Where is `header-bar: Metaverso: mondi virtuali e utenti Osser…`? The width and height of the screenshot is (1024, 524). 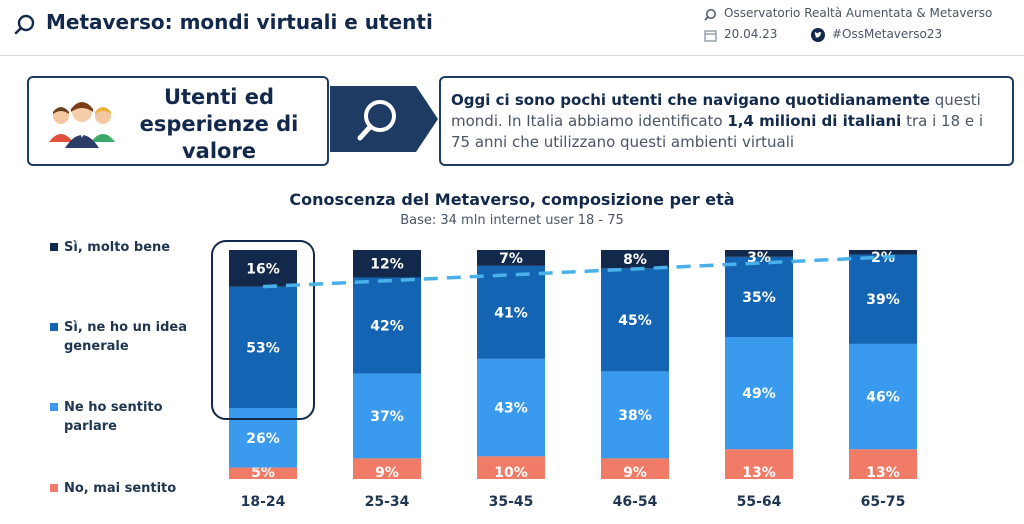
header-bar: Metaverso: mondi virtuali e utenti Osser… is located at coordinates (512, 28).